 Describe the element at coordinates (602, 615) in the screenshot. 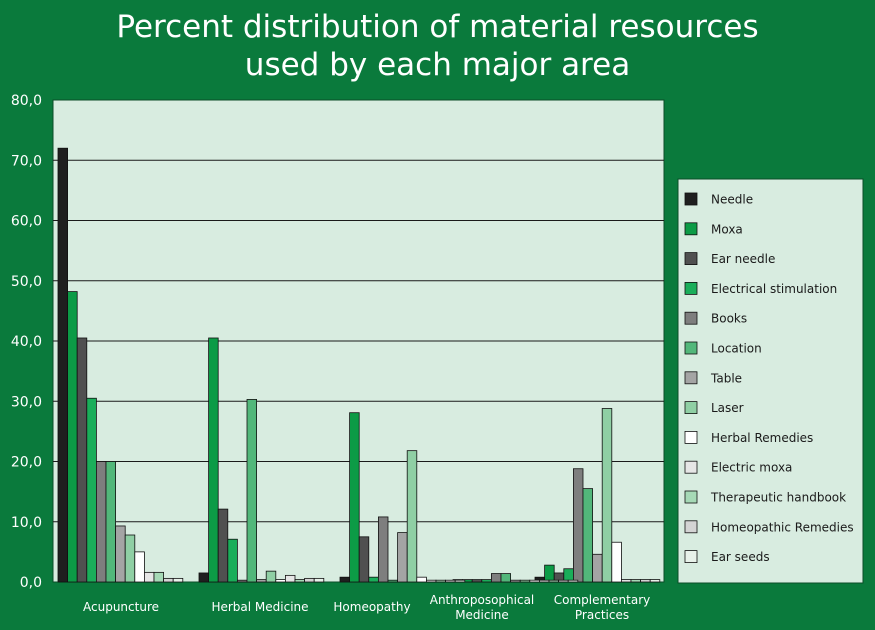

I see `x-category-label: Practices` at that location.